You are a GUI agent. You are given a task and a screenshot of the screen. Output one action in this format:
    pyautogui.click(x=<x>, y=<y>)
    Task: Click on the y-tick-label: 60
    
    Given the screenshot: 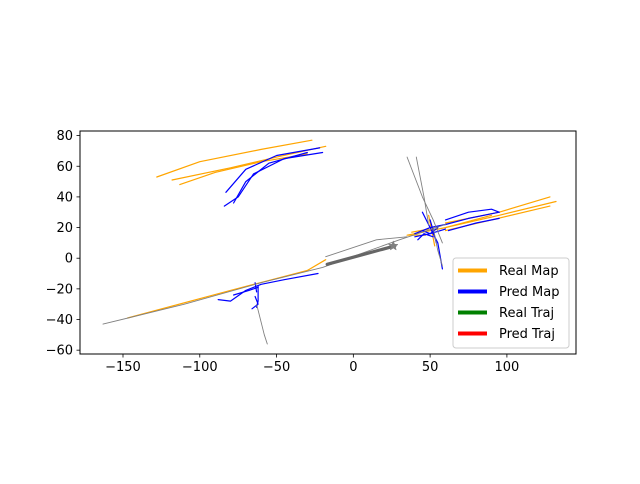 What is the action you would take?
    pyautogui.click(x=64, y=167)
    